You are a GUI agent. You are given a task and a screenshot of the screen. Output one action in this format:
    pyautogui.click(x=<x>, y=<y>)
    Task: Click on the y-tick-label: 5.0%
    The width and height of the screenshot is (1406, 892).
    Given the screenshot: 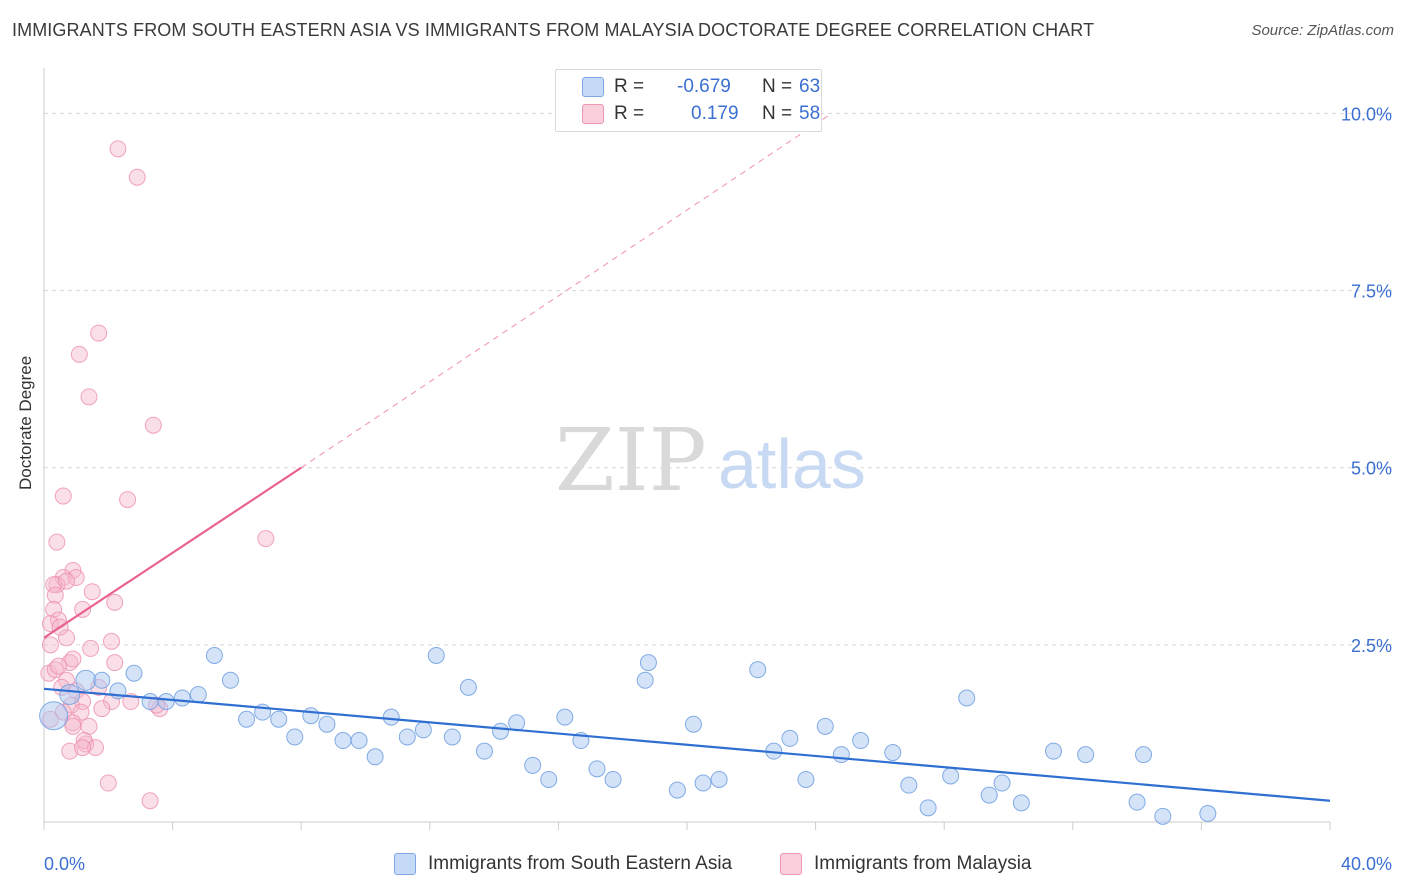 What is the action you would take?
    pyautogui.click(x=1371, y=469)
    